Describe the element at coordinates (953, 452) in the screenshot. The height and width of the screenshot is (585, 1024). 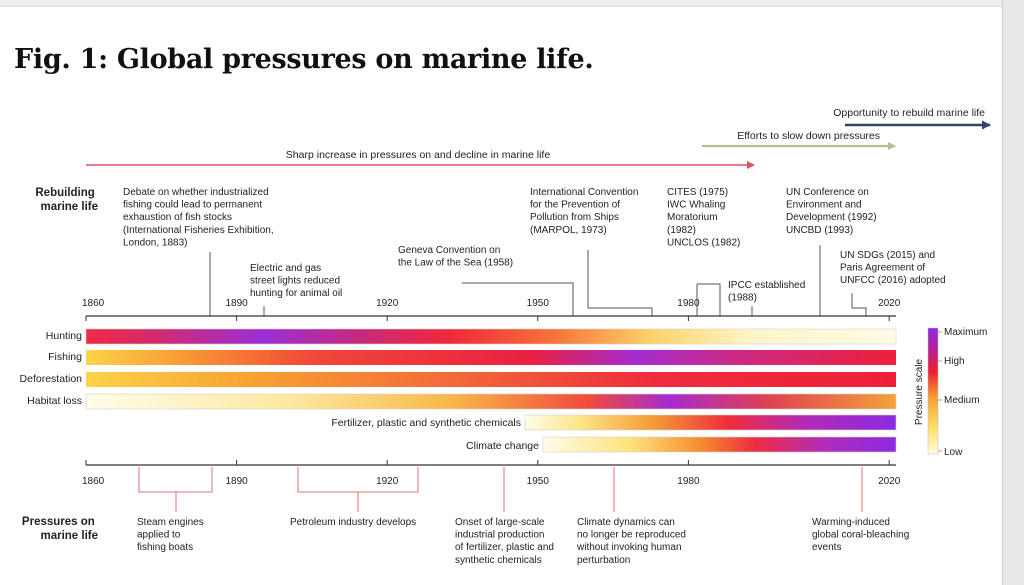
I see `scale-low: Low` at that location.